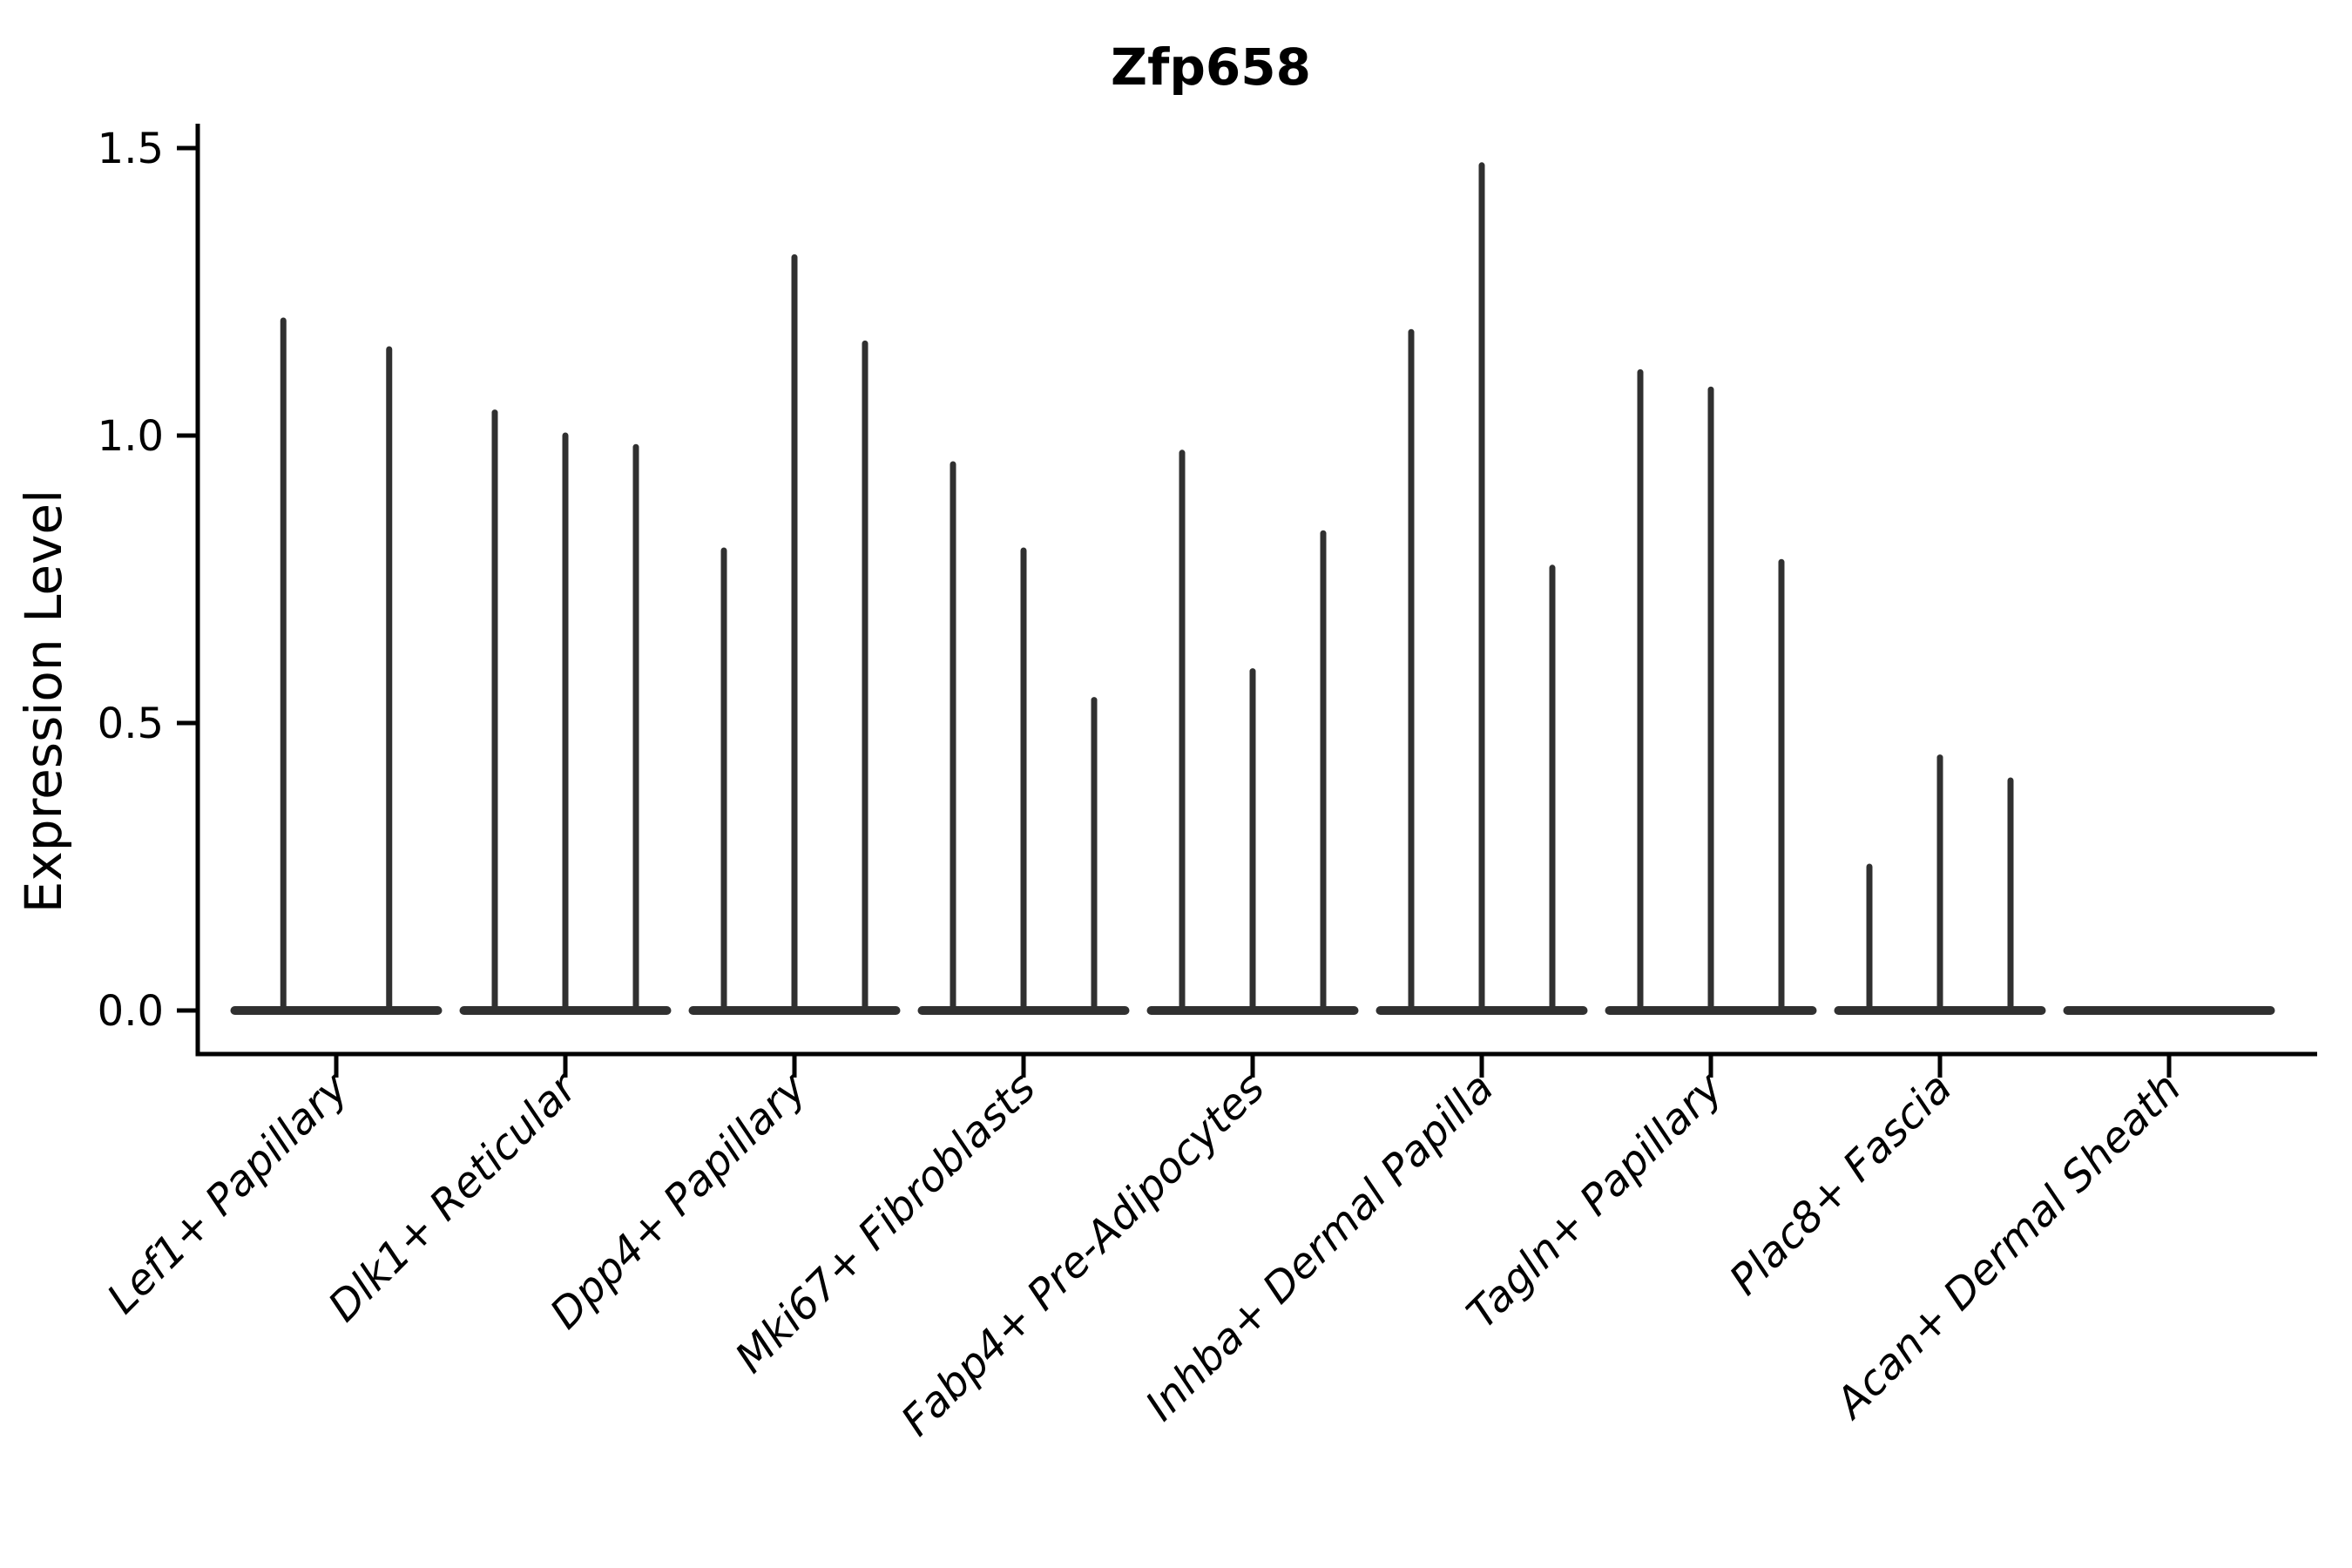  What do you see at coordinates (1595, 1201) in the screenshot?
I see `x-tick-label: Tagln+ Papillary` at bounding box center [1595, 1201].